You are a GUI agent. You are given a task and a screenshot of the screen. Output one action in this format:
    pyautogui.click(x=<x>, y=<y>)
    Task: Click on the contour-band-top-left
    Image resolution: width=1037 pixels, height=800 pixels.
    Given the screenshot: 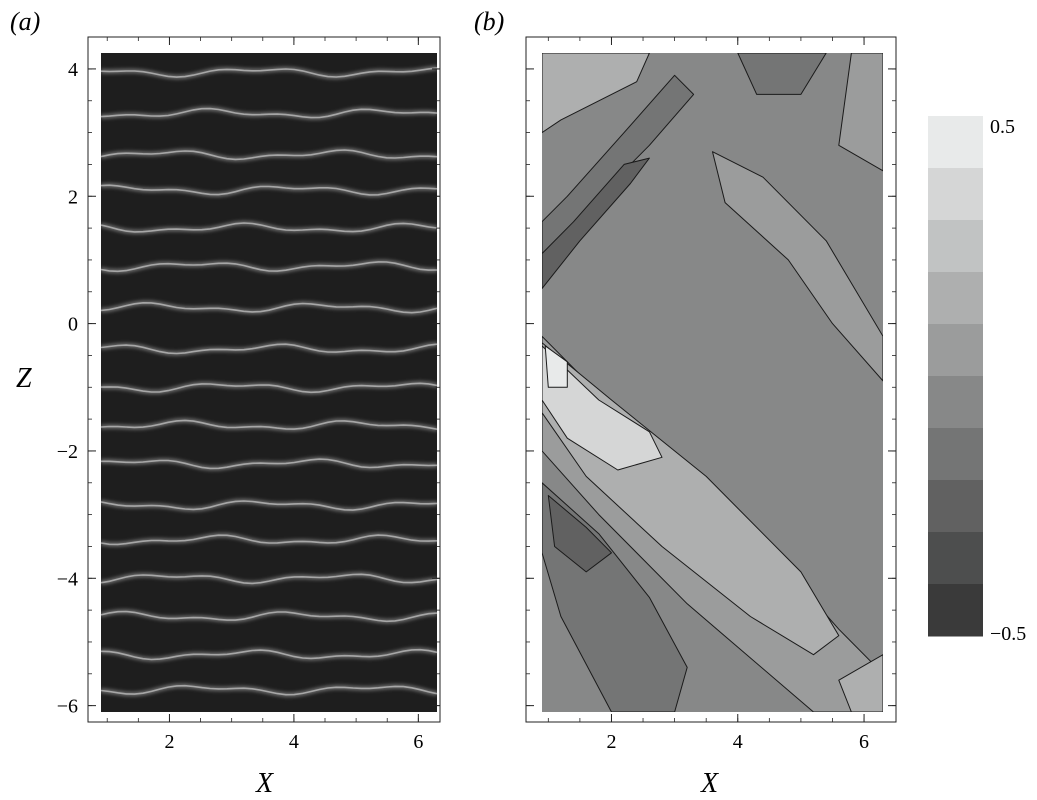 What is the action you would take?
    pyautogui.click(x=596, y=93)
    